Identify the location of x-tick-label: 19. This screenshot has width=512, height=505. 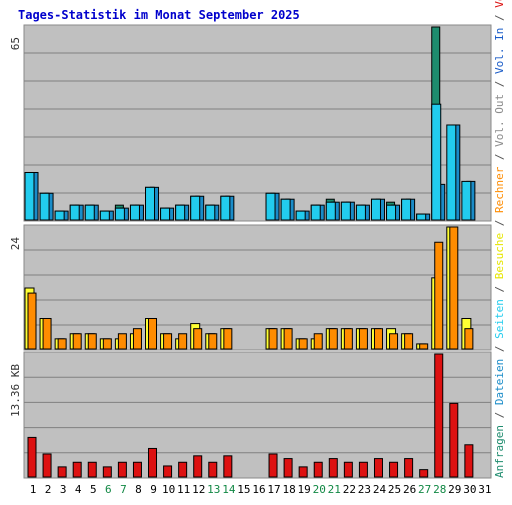
(304, 489).